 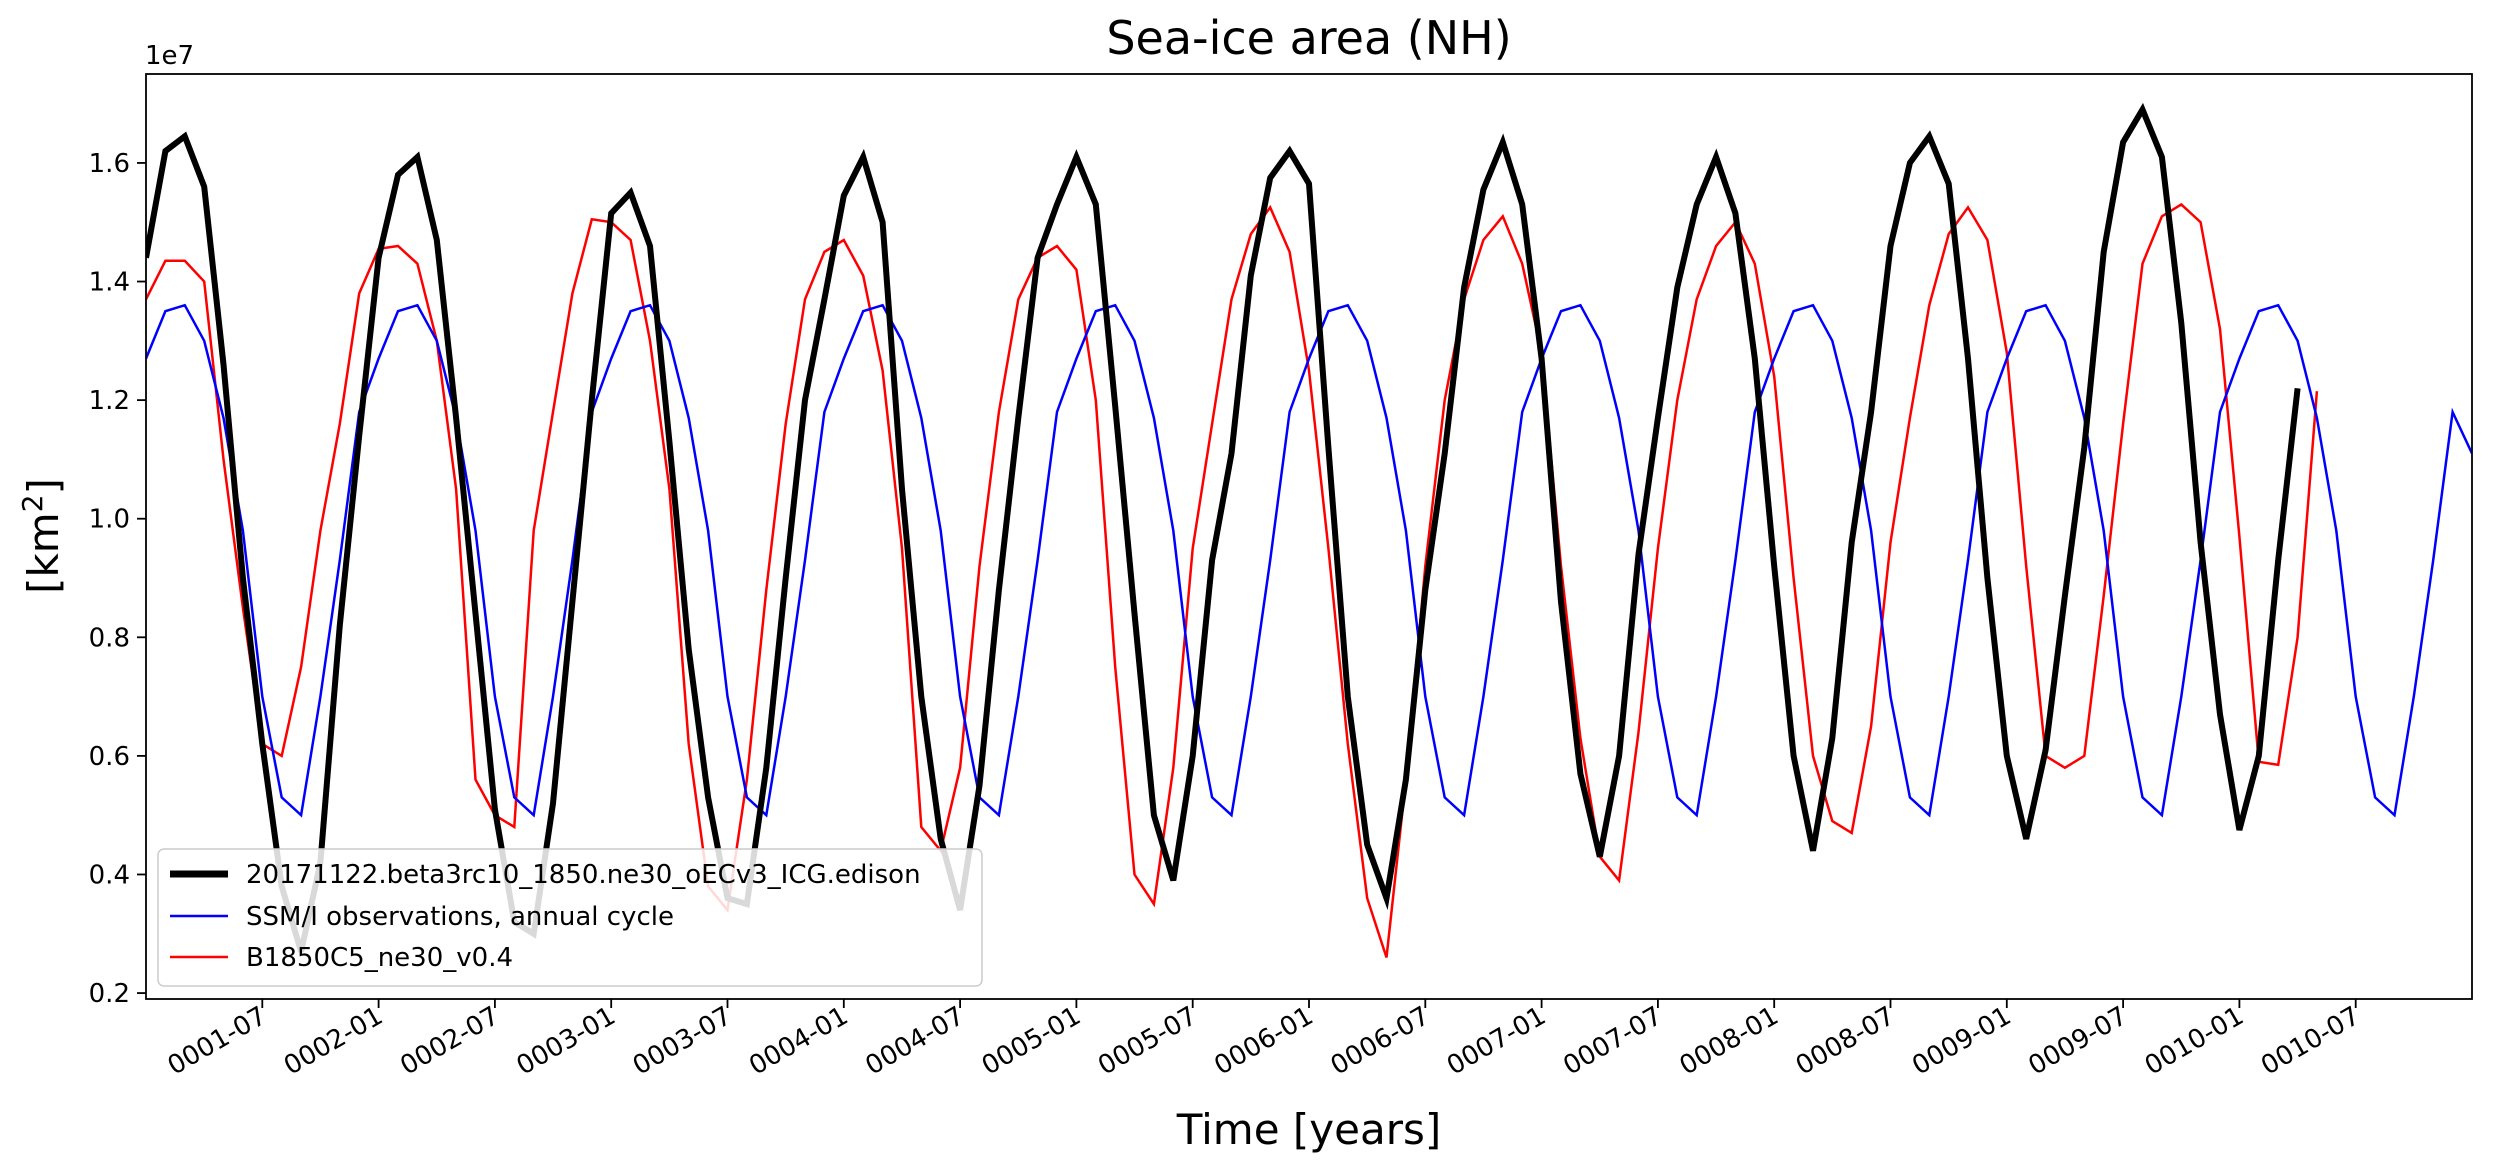 What do you see at coordinates (109, 401) in the screenshot?
I see `y-tick-label: 1.2` at bounding box center [109, 401].